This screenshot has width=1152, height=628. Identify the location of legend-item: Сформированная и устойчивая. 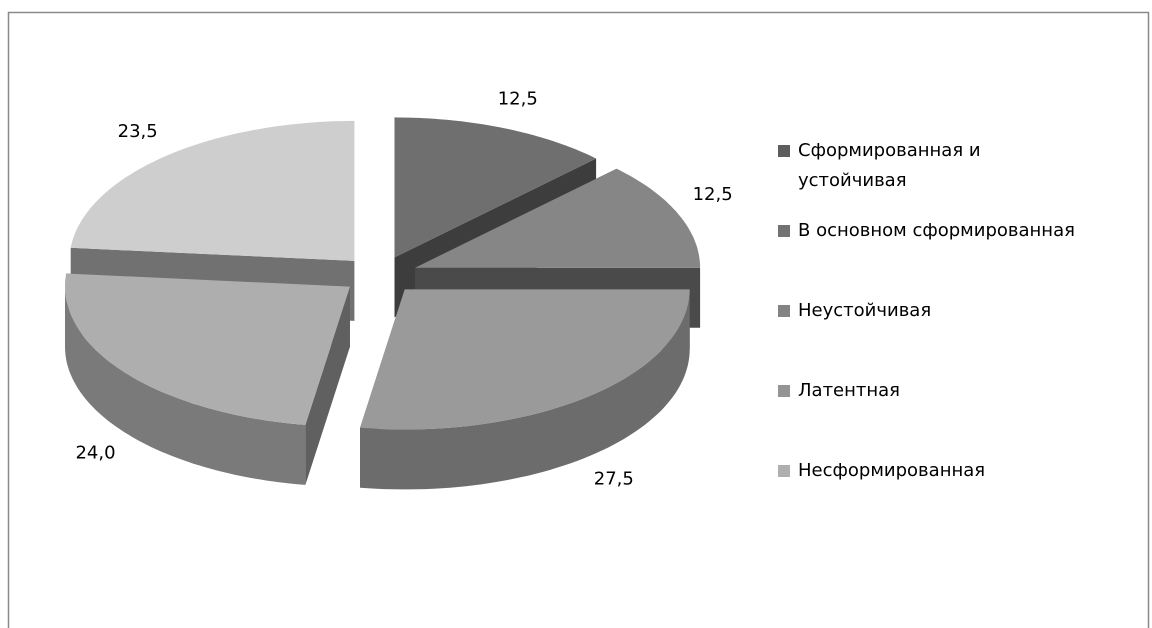
(908, 176).